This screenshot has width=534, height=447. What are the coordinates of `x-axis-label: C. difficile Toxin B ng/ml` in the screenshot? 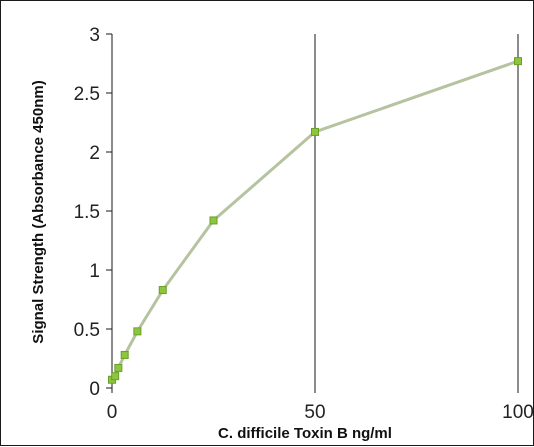 It's located at (305, 433).